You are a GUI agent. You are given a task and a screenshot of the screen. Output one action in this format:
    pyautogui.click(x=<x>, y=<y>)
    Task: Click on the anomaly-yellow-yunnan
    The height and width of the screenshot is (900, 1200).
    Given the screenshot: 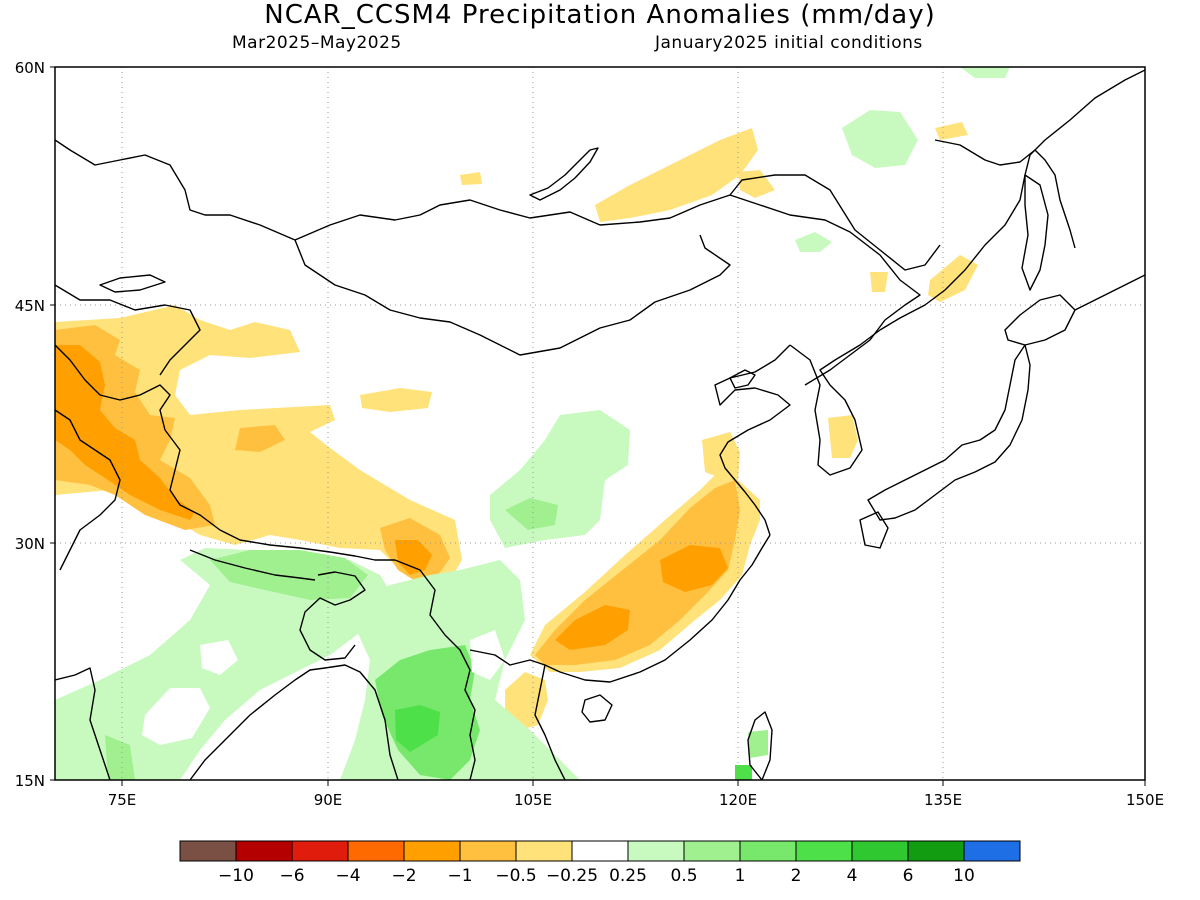 What is the action you would take?
    pyautogui.click(x=526, y=701)
    